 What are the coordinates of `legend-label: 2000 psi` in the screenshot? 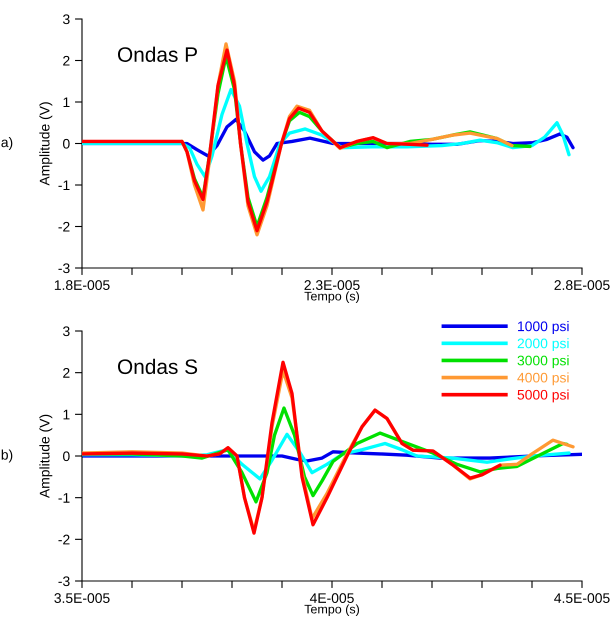 It's located at (543, 345).